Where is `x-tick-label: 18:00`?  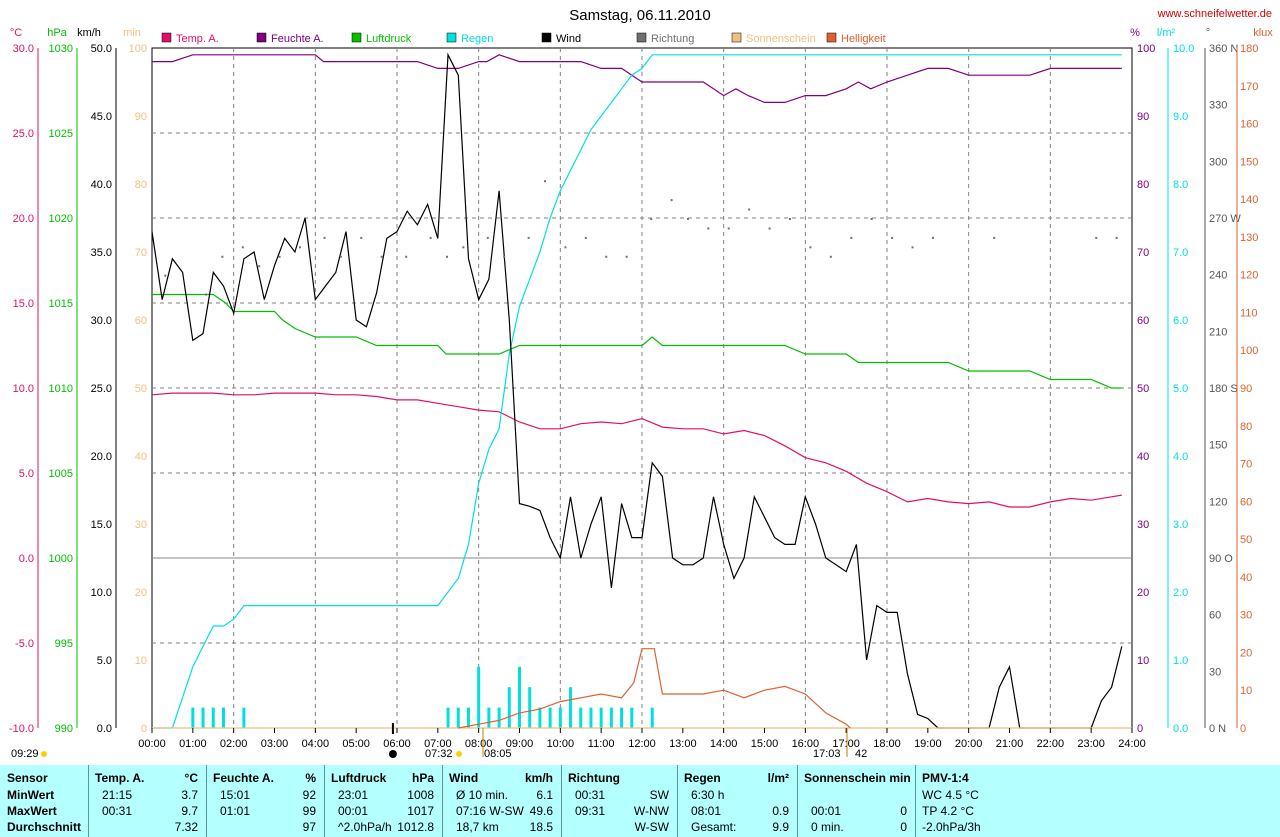
x-tick-label: 18:00 is located at coordinates (887, 744).